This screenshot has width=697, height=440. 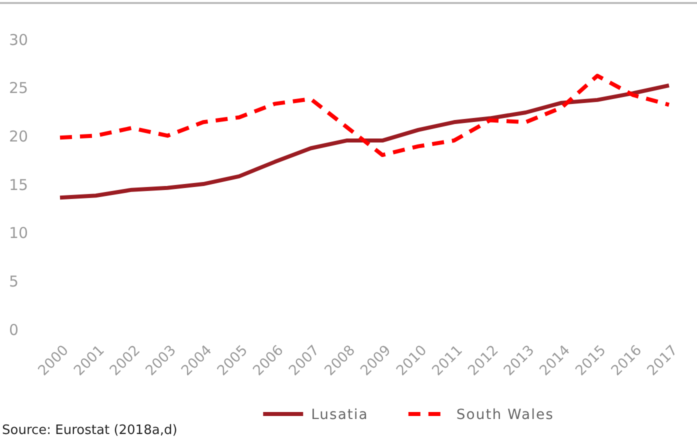 I want to click on y-tick-label: 30, so click(x=18, y=39).